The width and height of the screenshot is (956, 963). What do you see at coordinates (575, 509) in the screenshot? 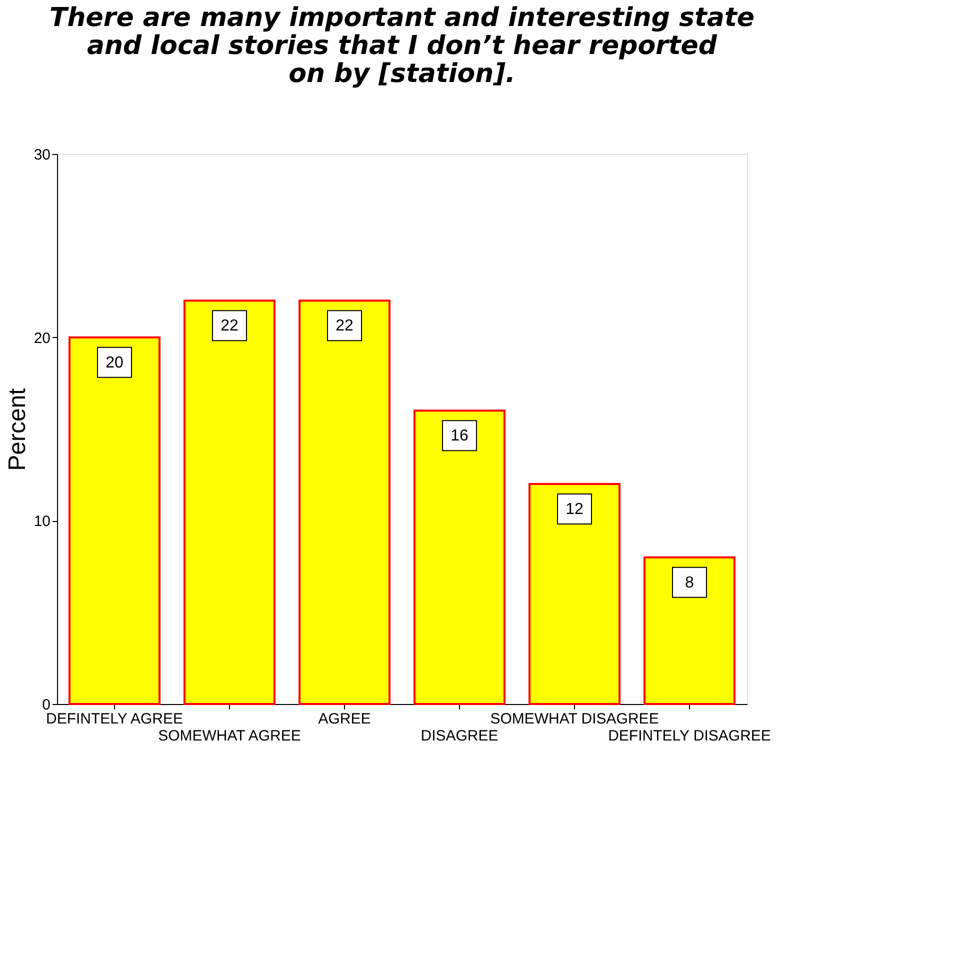
I see `data-label: 12` at bounding box center [575, 509].